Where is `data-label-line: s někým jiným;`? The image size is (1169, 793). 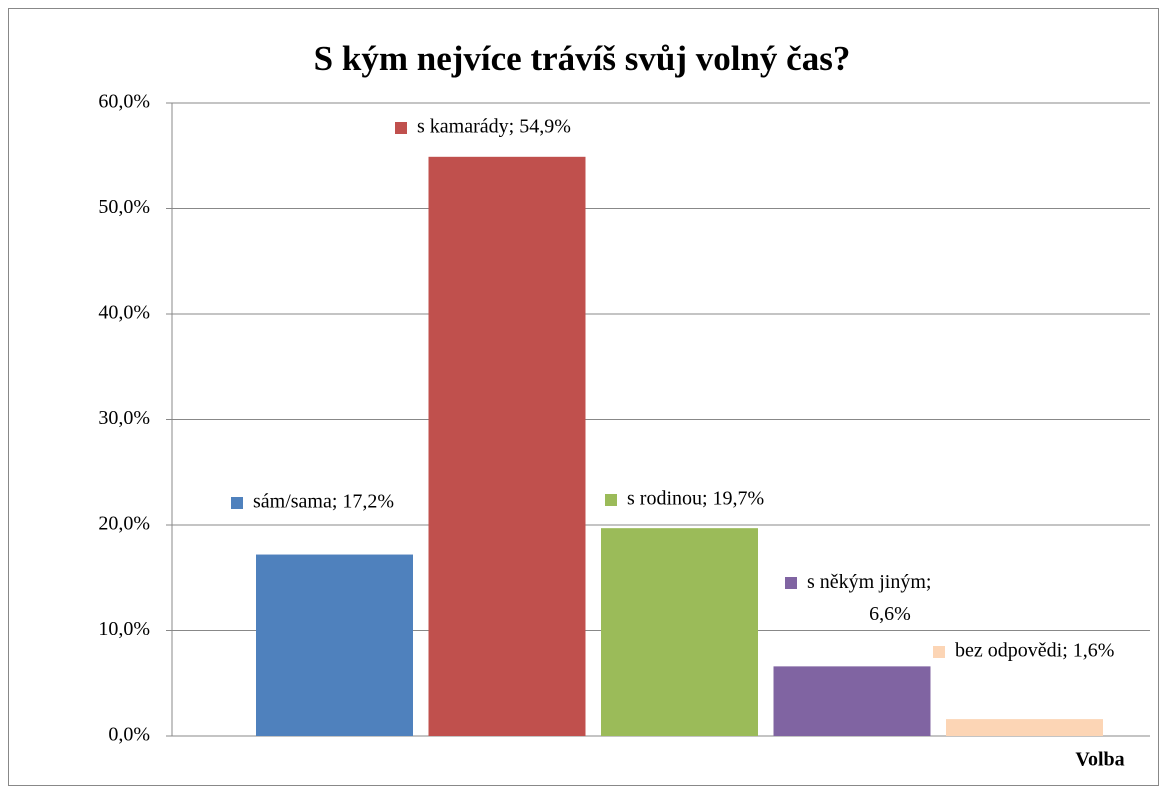 data-label-line: s někým jiným; is located at coordinates (869, 582).